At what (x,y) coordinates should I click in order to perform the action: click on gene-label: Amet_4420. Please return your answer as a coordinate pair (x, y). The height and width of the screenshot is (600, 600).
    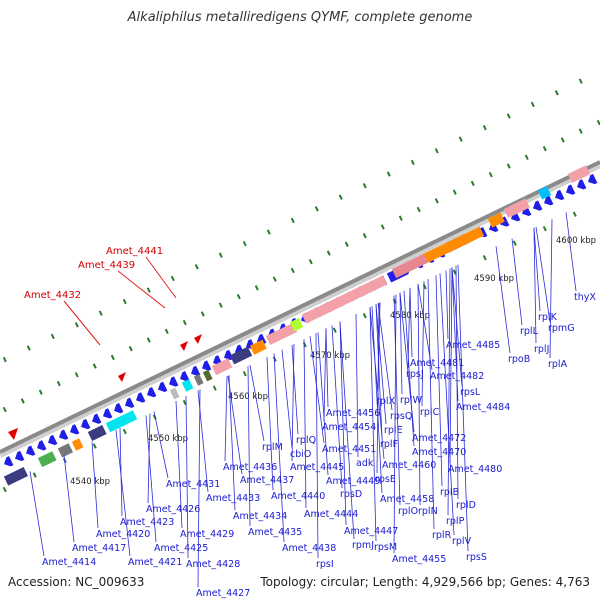
    Looking at the image, I should click on (123, 534).